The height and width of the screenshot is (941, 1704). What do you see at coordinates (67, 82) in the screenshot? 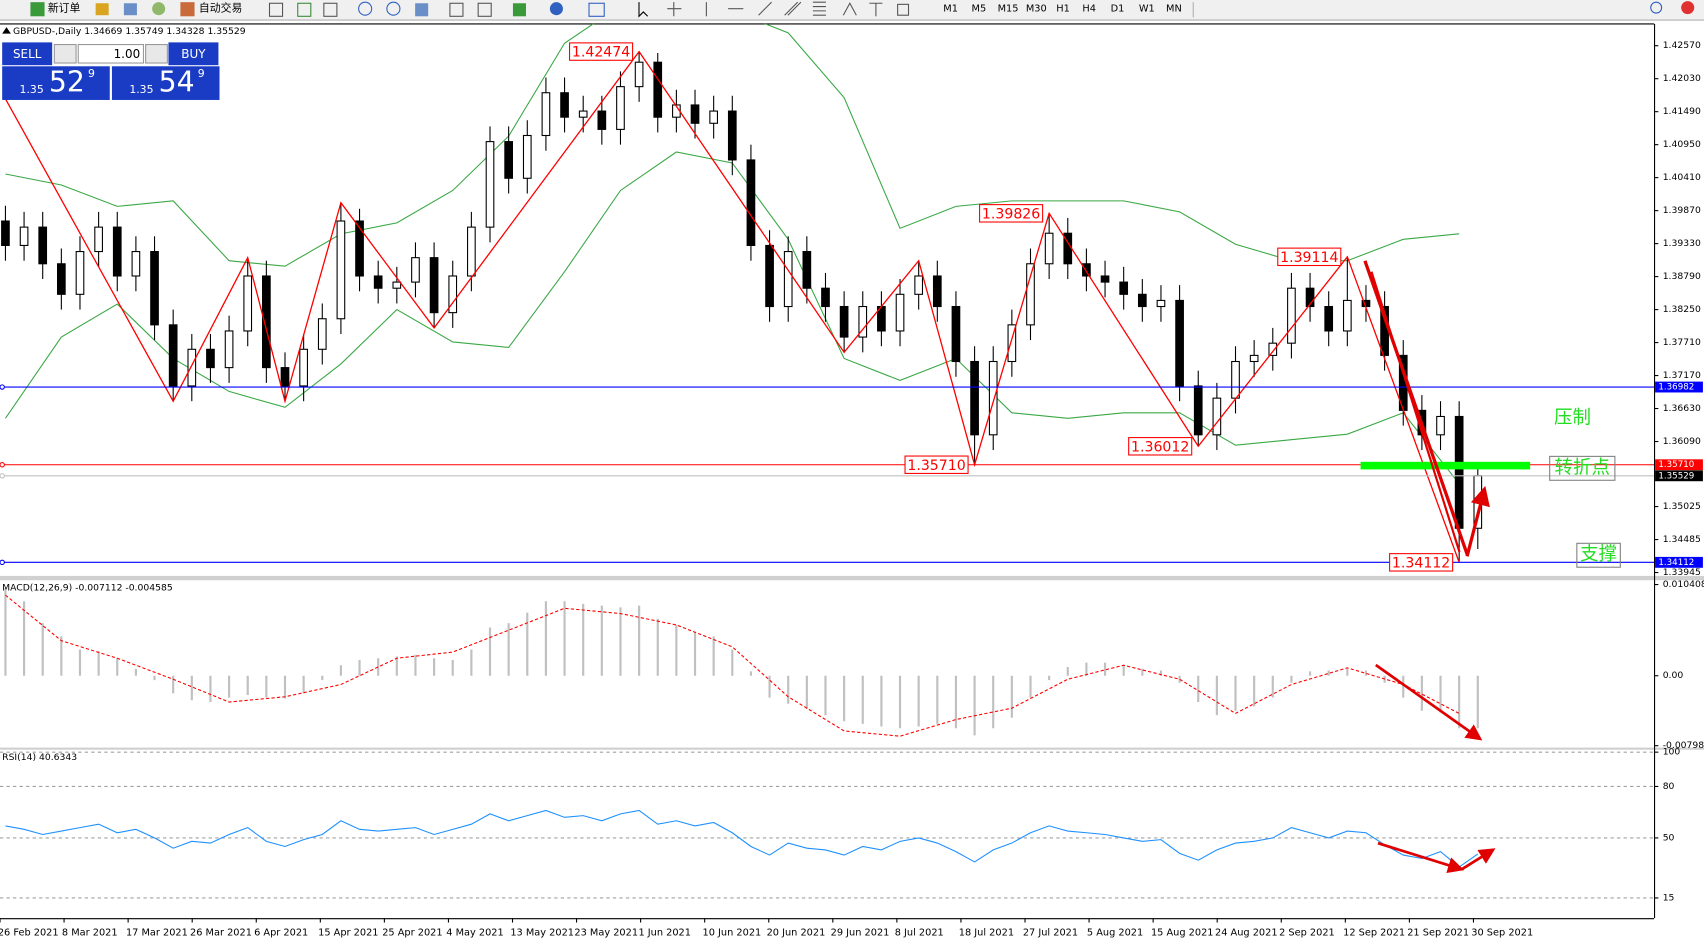
I see `bid-pips: 52` at bounding box center [67, 82].